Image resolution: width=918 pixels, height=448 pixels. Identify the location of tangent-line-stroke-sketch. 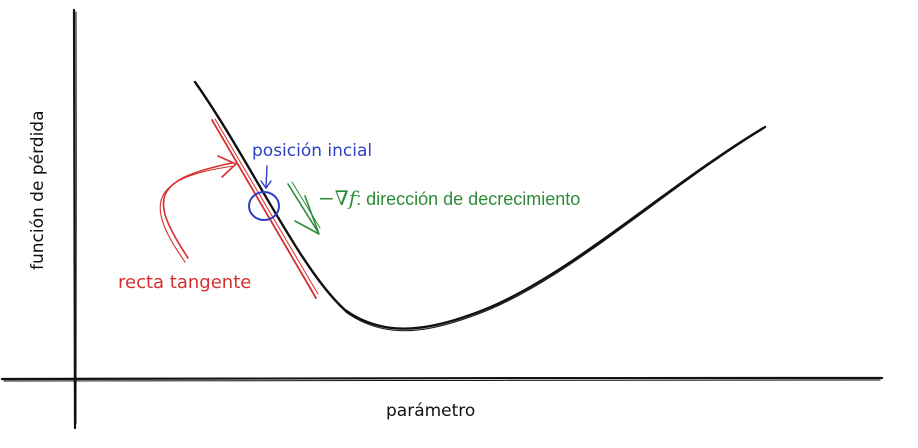
(266, 206).